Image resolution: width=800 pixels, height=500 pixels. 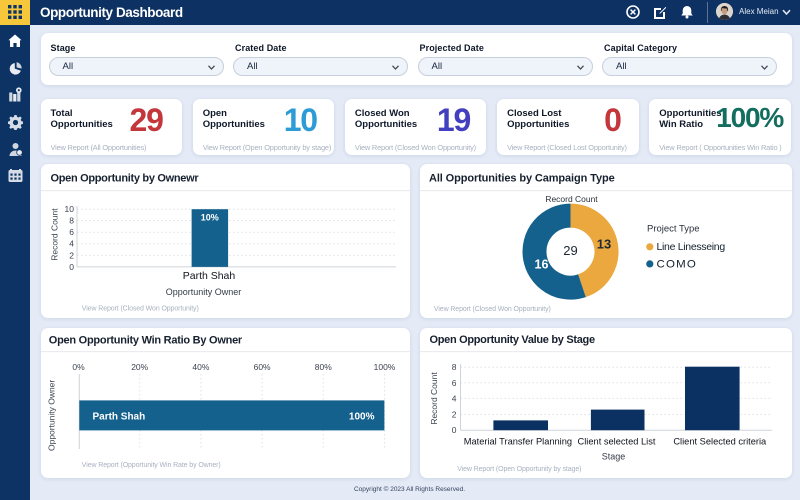 I want to click on svg-text:View Report (Open Opportunity: View Report (Open Opportunity by stage), so click(x=519, y=468).